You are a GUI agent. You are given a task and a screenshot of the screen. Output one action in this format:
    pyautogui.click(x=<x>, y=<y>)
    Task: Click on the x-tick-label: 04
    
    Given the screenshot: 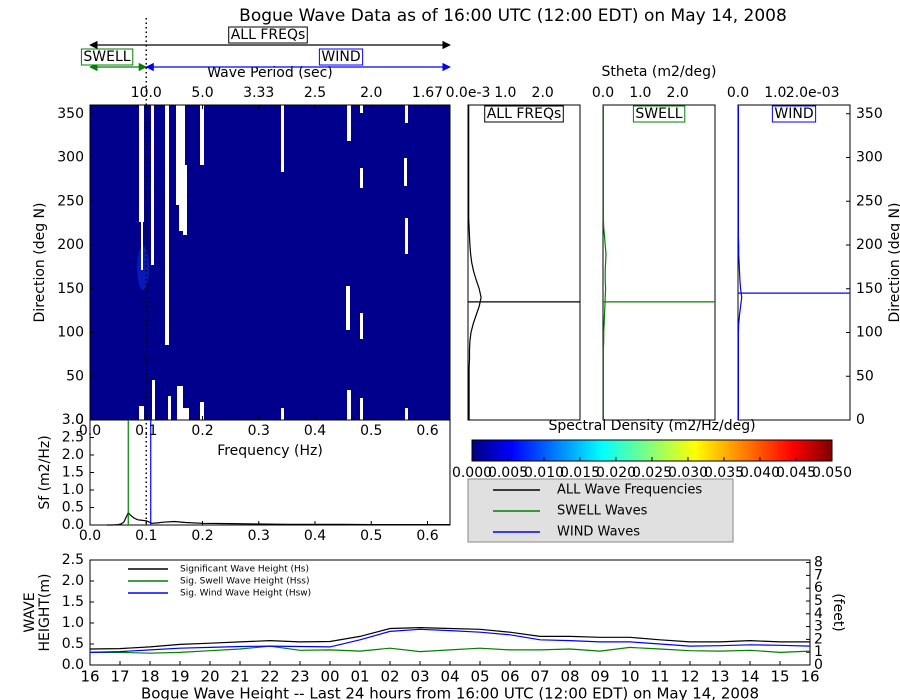 What is the action you would take?
    pyautogui.click(x=449, y=677)
    